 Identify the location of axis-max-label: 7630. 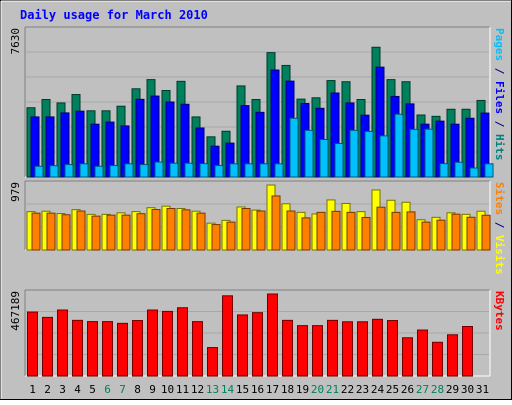
(15, 41).